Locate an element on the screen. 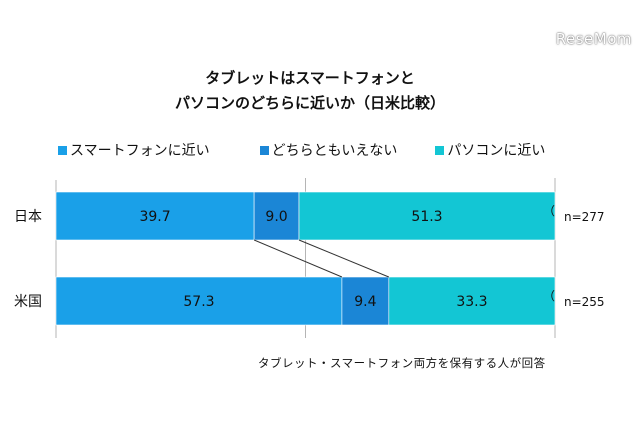 This screenshot has width=640, height=426. category-label-0: 日本 is located at coordinates (28, 217).